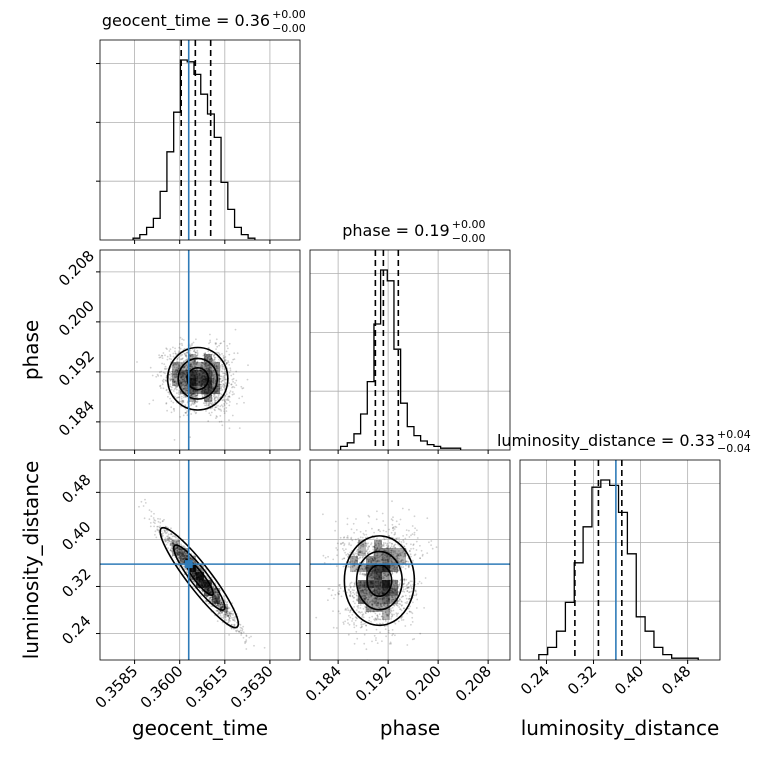  Describe the element at coordinates (606, 441) in the screenshot. I see `panel-title-luminosity_distance: luminosity_distance = 0.33` at that location.